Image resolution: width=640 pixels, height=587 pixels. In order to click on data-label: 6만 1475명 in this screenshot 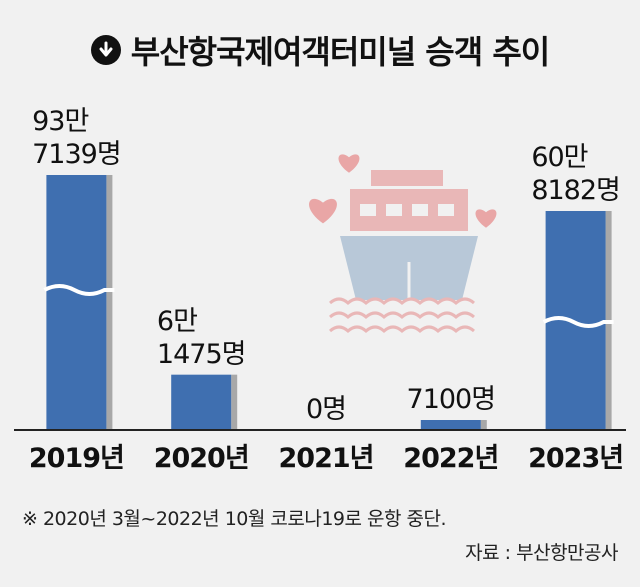, I will do `click(201, 338)`.